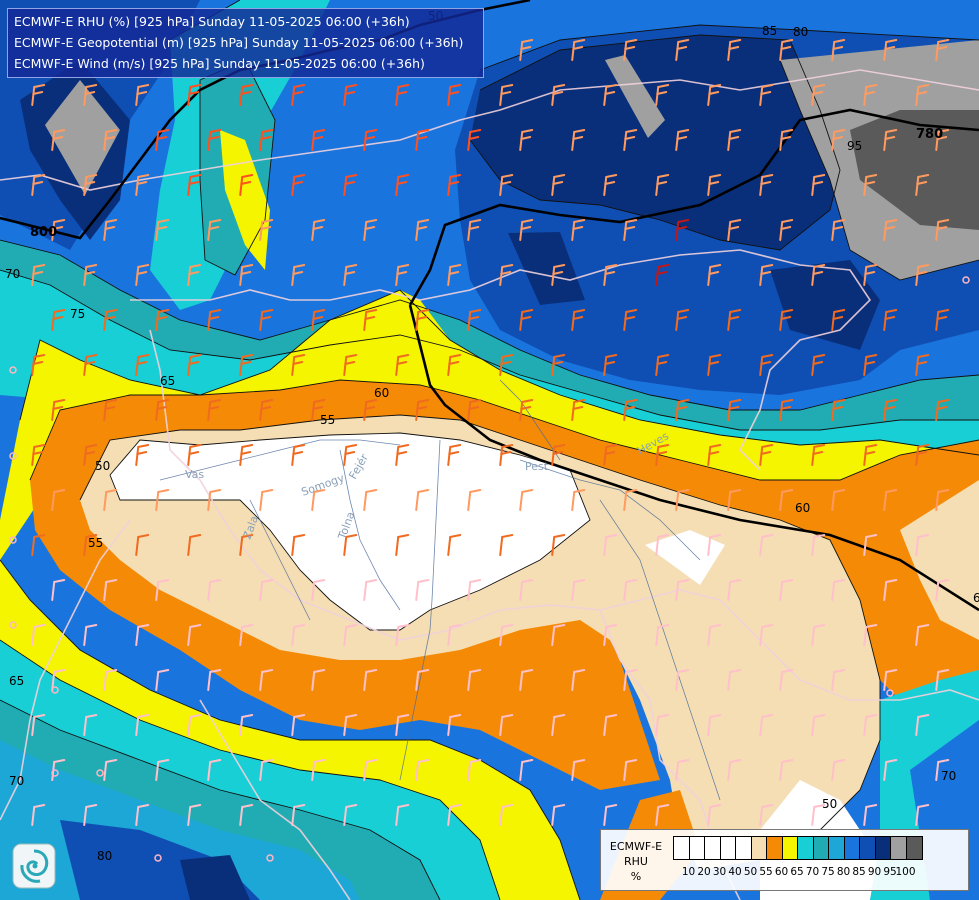 Image resolution: width=979 pixels, height=900 pixels. I want to click on legend-tick: 20, so click(704, 872).